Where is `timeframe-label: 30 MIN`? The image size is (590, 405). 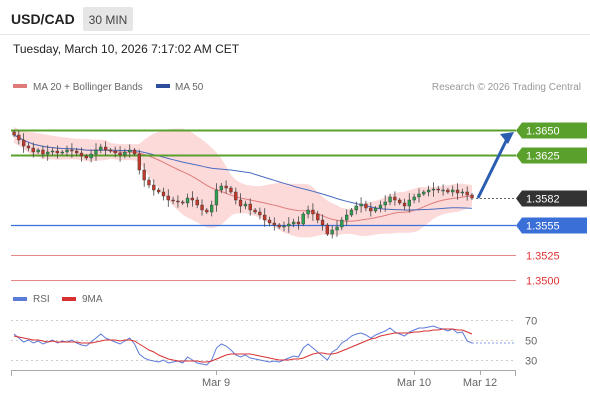 timeframe-label: 30 MIN is located at coordinates (108, 20).